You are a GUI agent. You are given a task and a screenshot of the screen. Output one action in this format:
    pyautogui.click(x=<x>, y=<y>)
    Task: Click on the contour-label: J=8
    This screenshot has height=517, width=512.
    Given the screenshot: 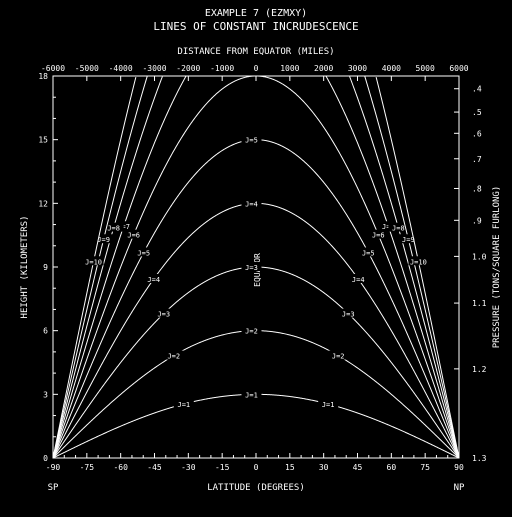 What is the action you would take?
    pyautogui.click(x=113, y=229)
    